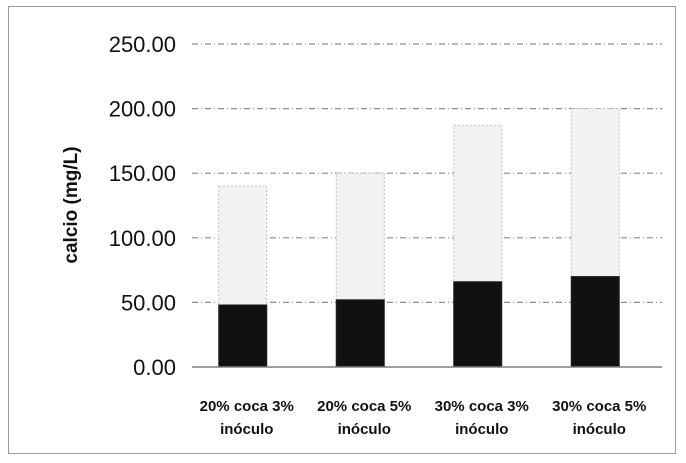 The height and width of the screenshot is (463, 686). I want to click on y-axis-tick-labels: 0.00 50.00 100.00 150.00 200.00 250.00, so click(142, 206).